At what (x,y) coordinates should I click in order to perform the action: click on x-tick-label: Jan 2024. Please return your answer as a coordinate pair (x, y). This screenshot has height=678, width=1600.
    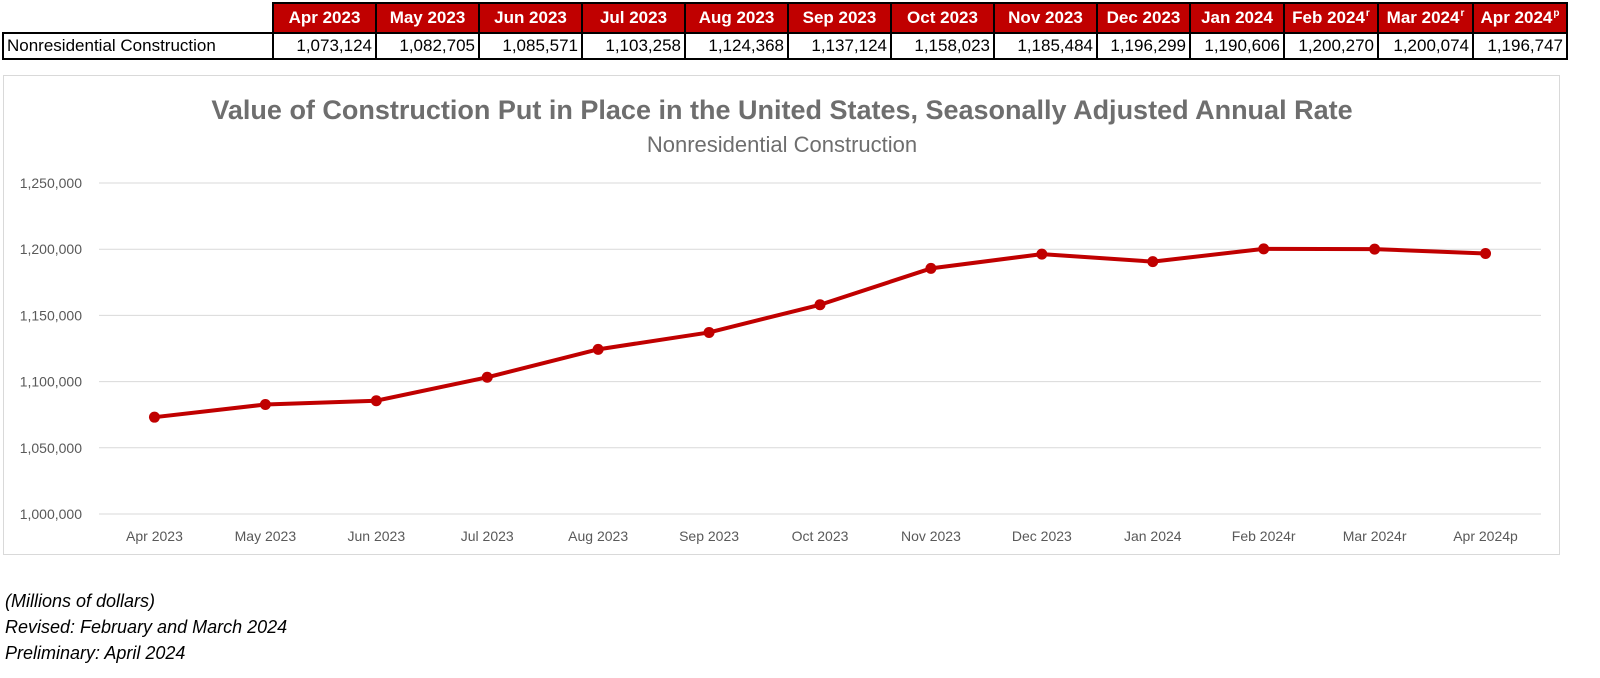
    Looking at the image, I should click on (1153, 536).